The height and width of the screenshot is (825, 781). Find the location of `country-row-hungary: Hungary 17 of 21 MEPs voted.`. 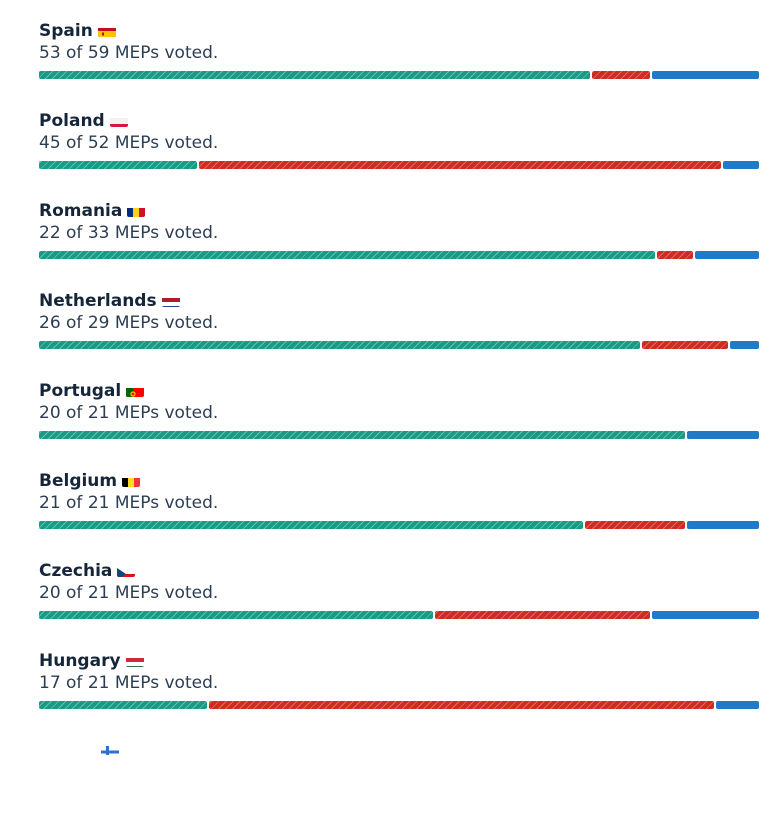

country-row-hungary: Hungary 17 of 21 MEPs voted. is located at coordinates (399, 690).